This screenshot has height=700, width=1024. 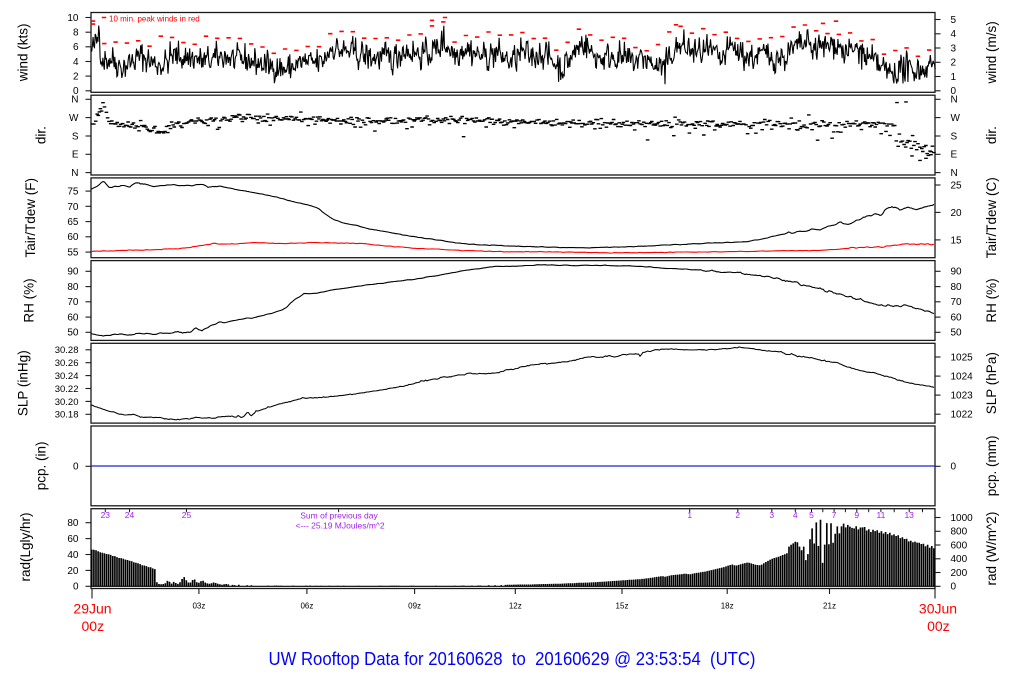 I want to click on svg-text: rad(Lgly/hr), so click(x=25, y=546).